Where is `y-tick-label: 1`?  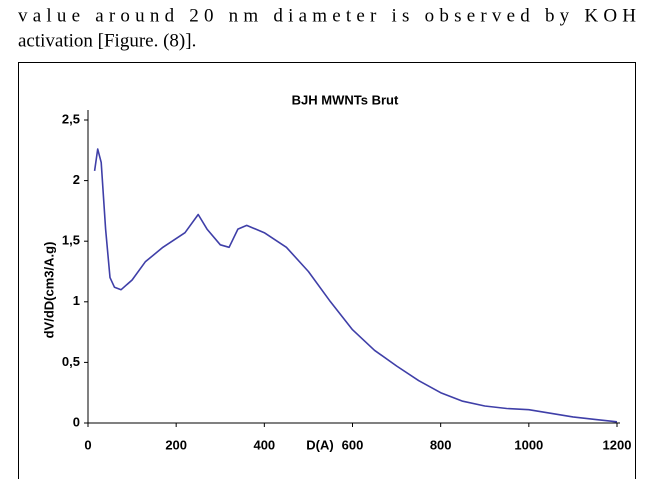 y-tick-label: 1 is located at coordinates (76, 300).